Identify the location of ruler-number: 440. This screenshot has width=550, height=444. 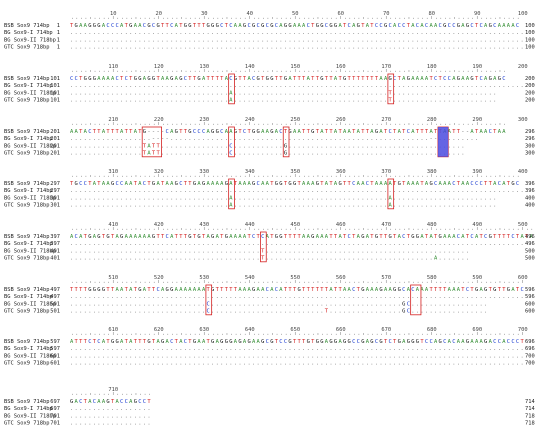
(250, 225).